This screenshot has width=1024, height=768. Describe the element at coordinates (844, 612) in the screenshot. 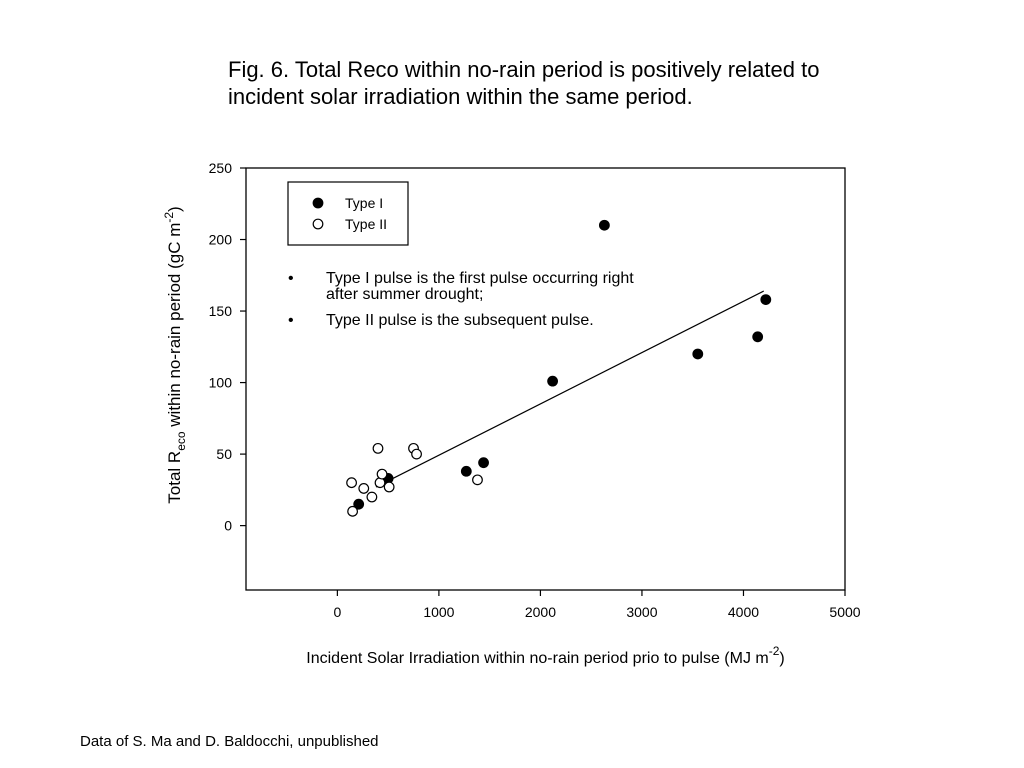

I see `x-tick-label: 5000` at that location.